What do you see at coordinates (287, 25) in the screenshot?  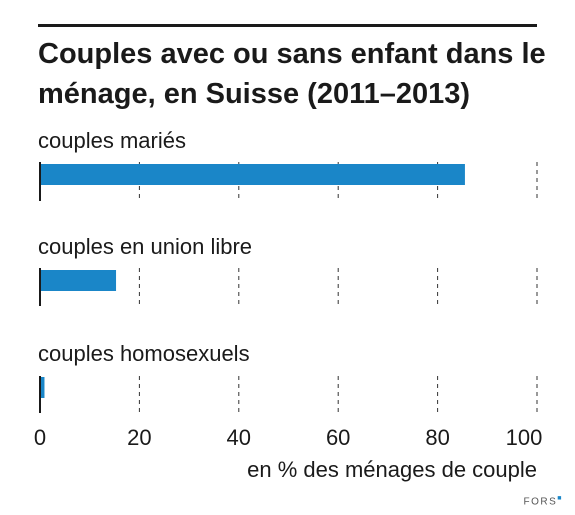 I see `title-rule` at bounding box center [287, 25].